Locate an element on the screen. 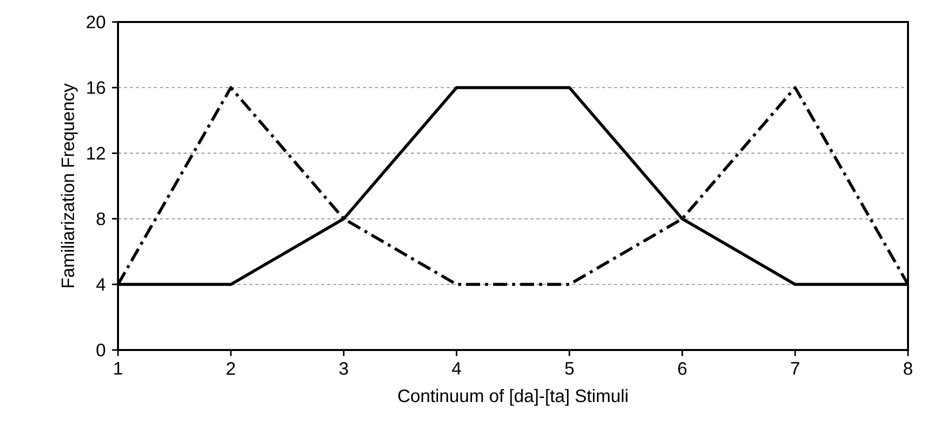  x-tick-label: 6 is located at coordinates (682, 368).